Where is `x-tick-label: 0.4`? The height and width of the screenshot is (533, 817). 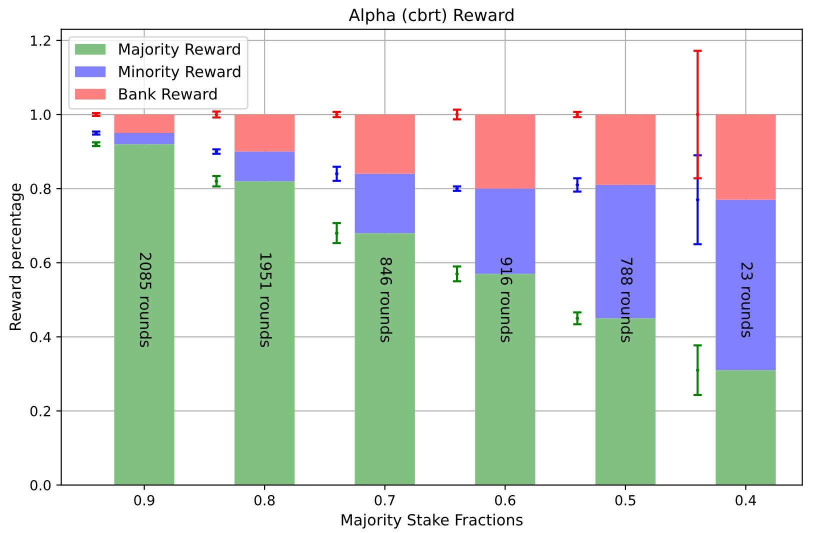 x-tick-label: 0.4 is located at coordinates (746, 500).